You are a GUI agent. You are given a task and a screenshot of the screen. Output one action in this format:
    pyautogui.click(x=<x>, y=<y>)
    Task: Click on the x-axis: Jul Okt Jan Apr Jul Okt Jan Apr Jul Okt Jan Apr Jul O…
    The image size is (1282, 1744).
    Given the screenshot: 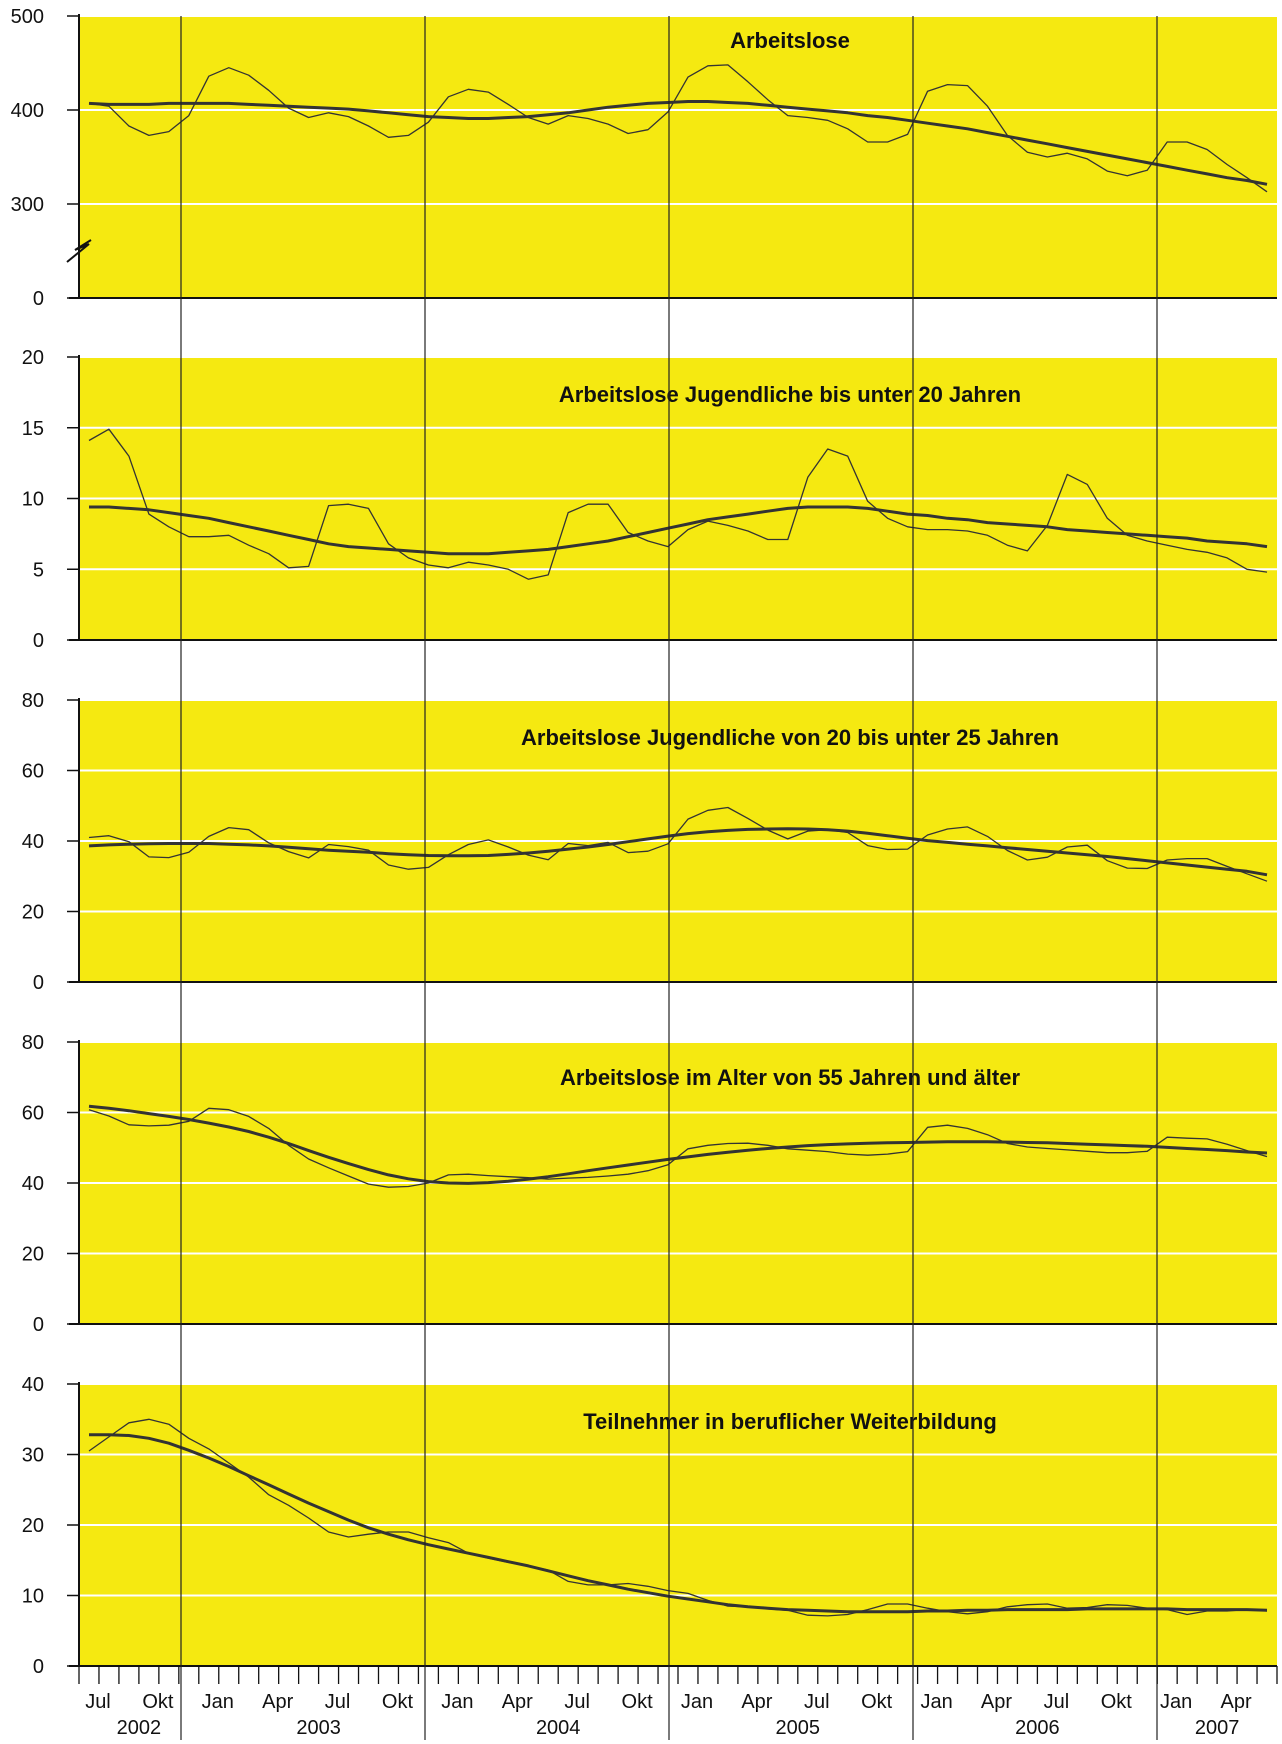 What is the action you would take?
    pyautogui.click(x=678, y=1702)
    